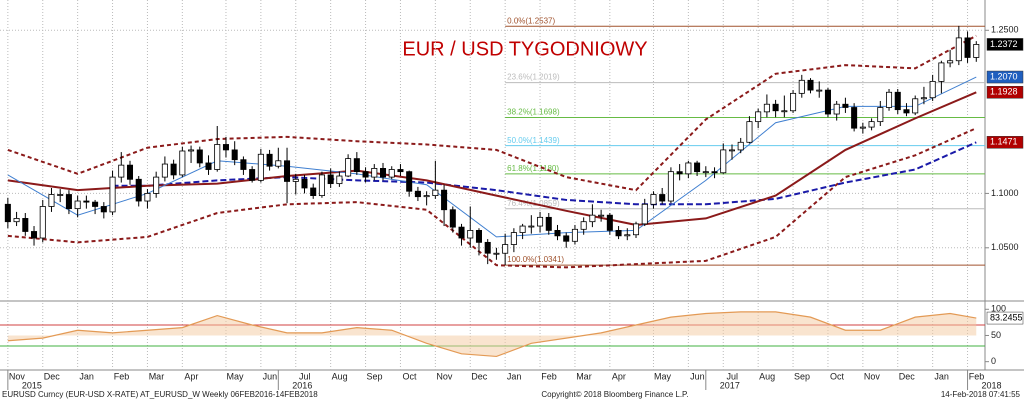  What do you see at coordinates (1005, 44) in the screenshot?
I see `last-price-label-box` at bounding box center [1005, 44].